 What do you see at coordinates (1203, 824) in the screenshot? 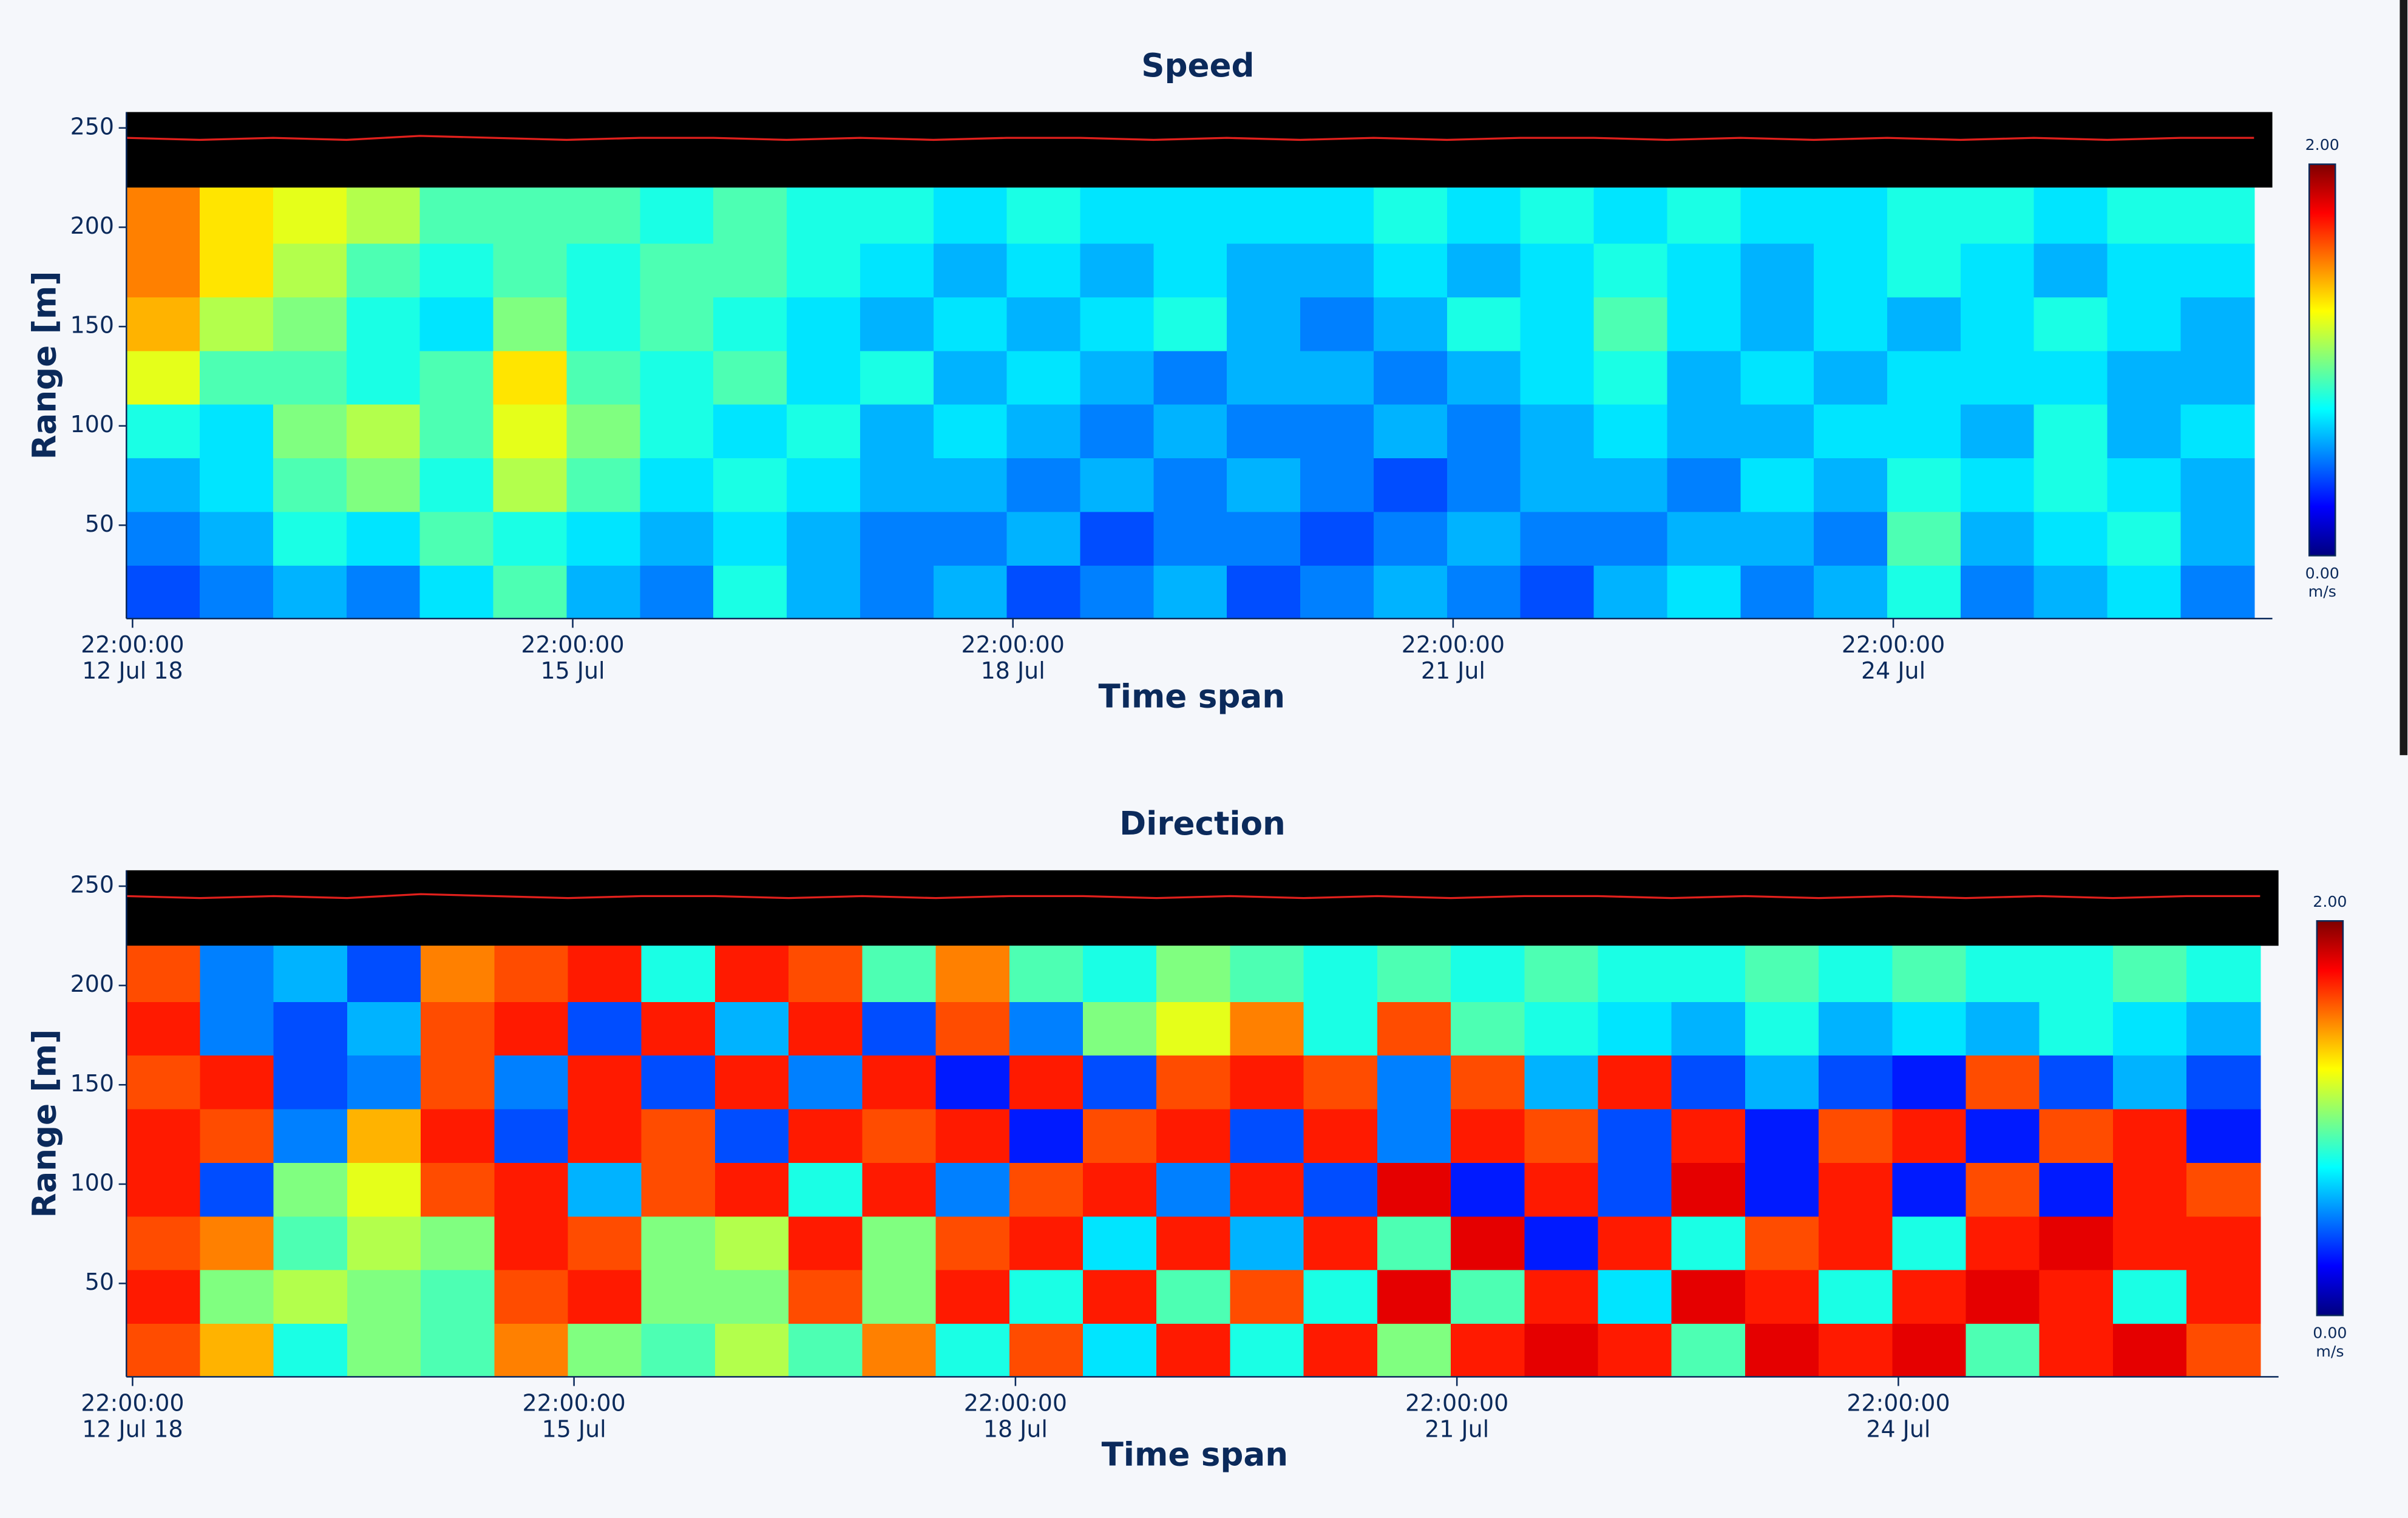
I see `chart-title: Direction` at bounding box center [1203, 824].